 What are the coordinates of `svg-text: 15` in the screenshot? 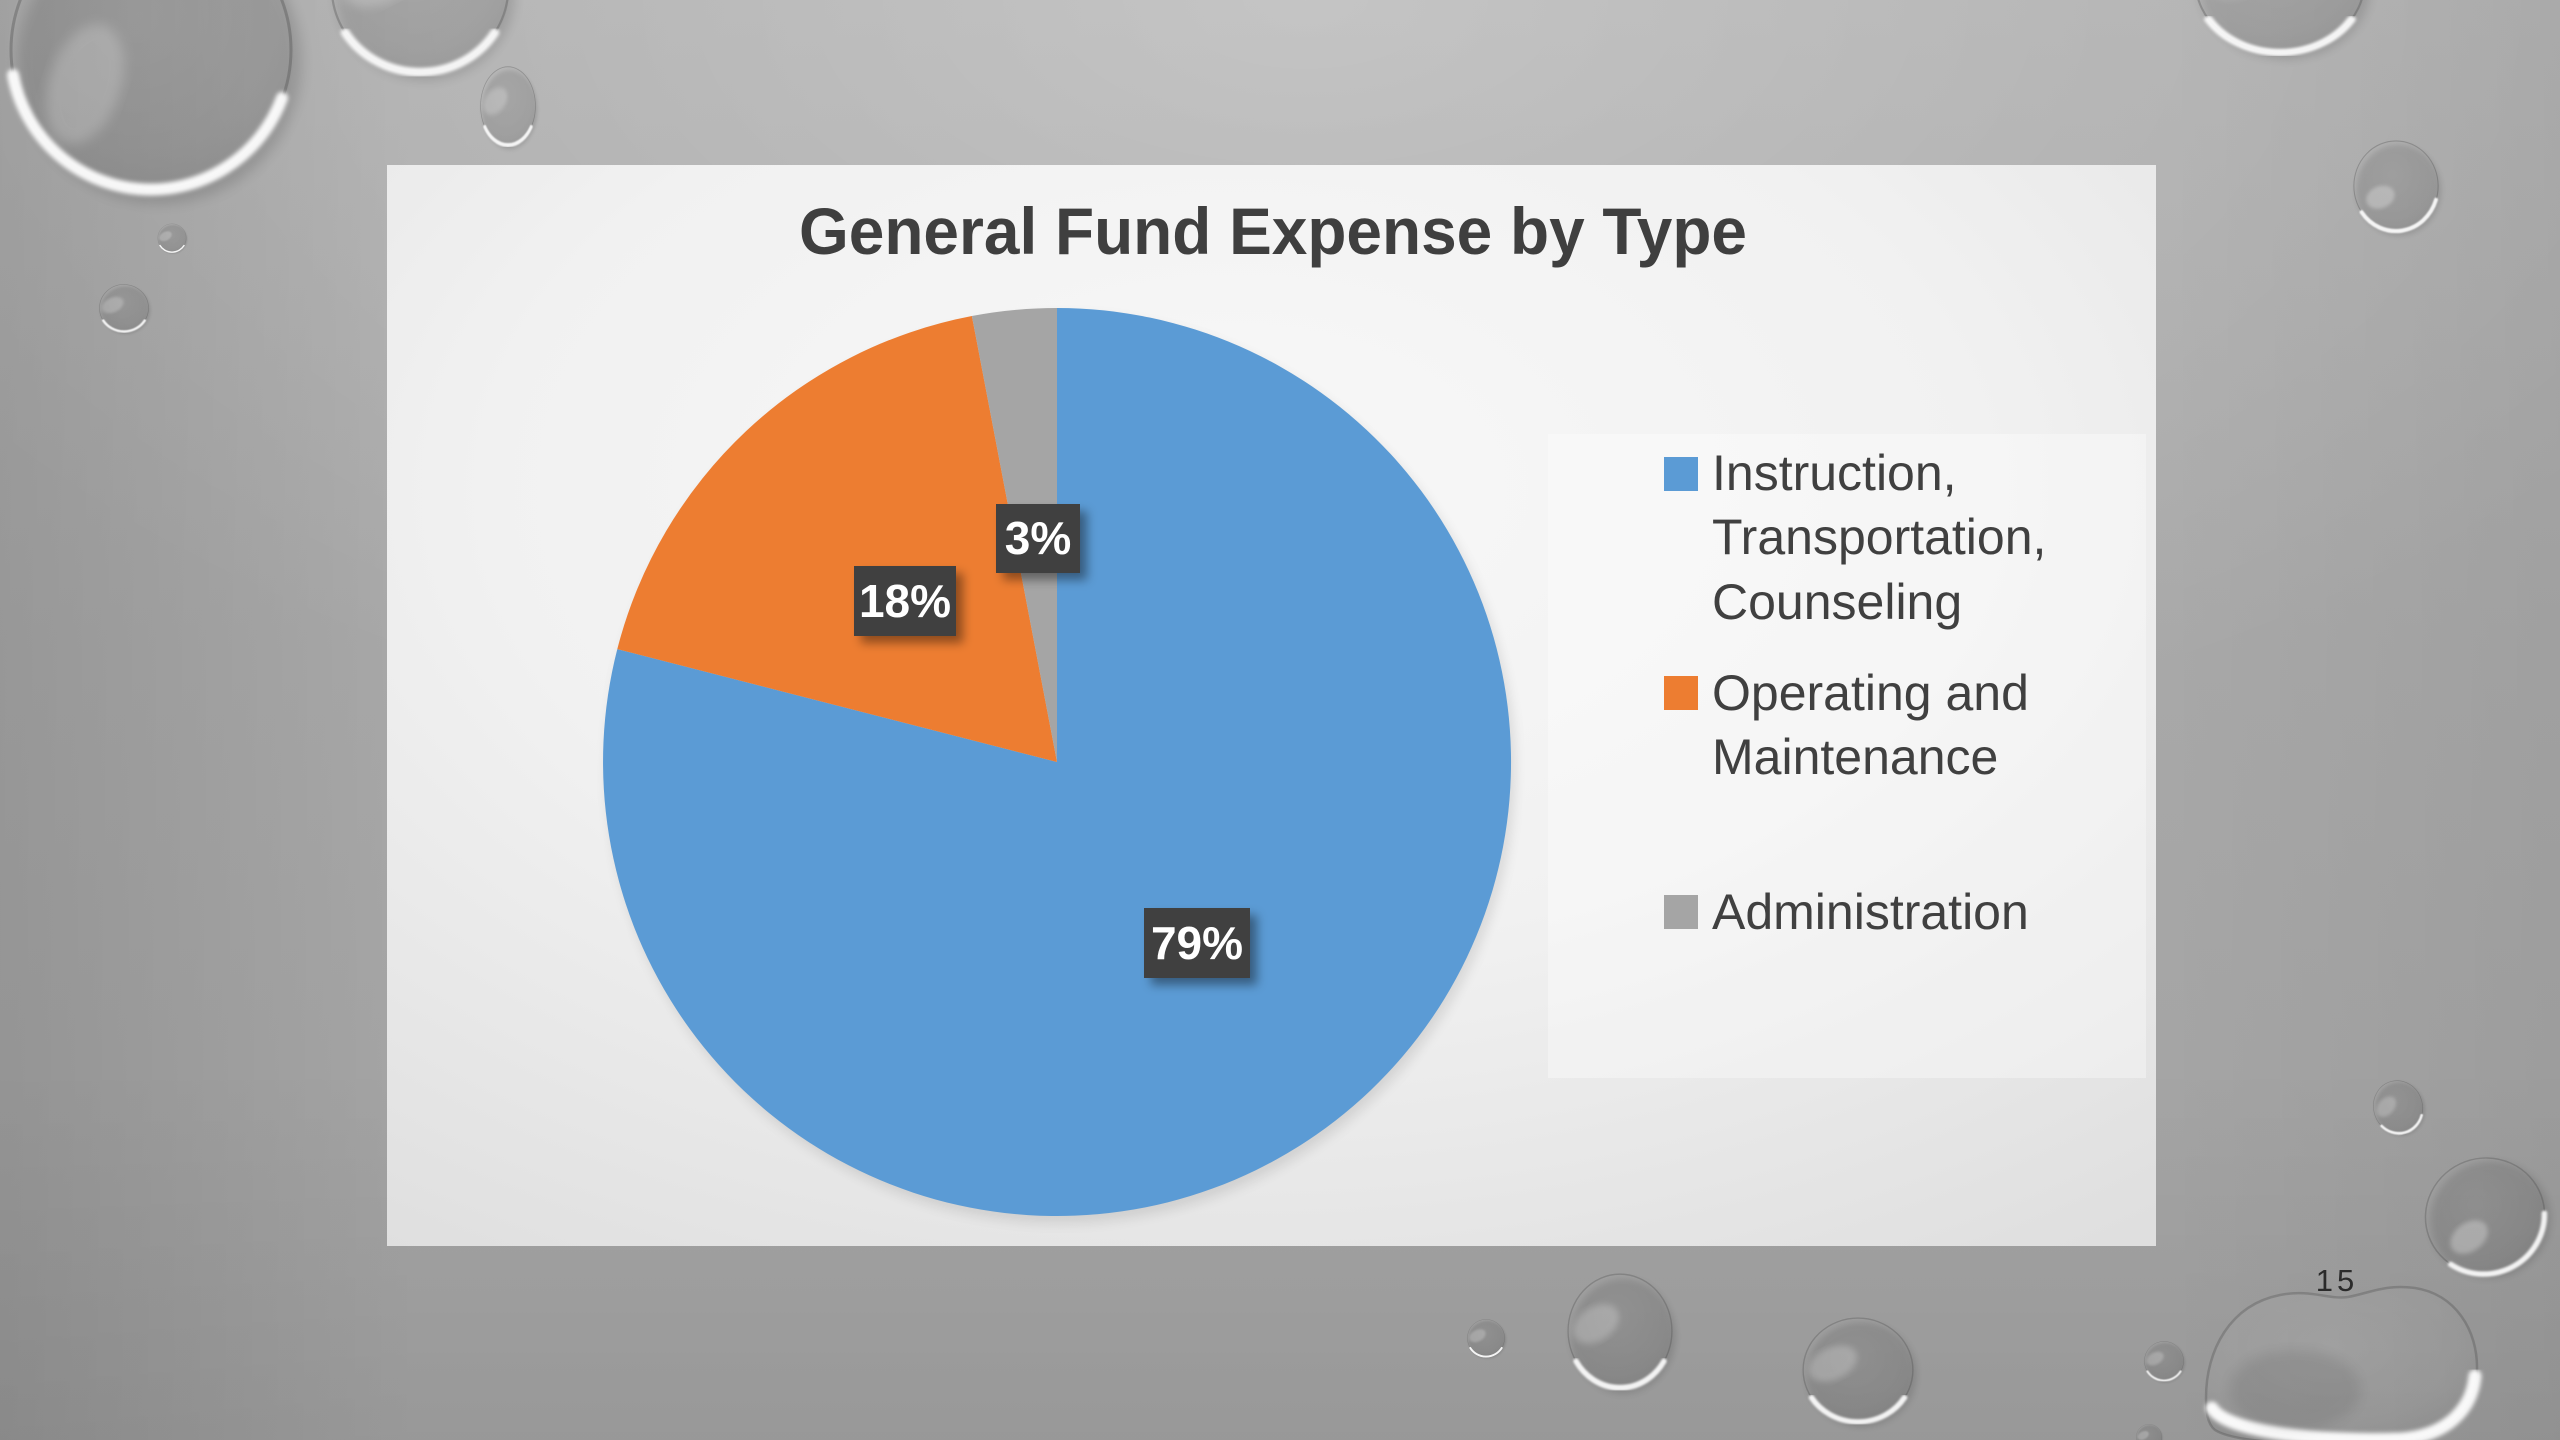 It's located at (2337, 1280).